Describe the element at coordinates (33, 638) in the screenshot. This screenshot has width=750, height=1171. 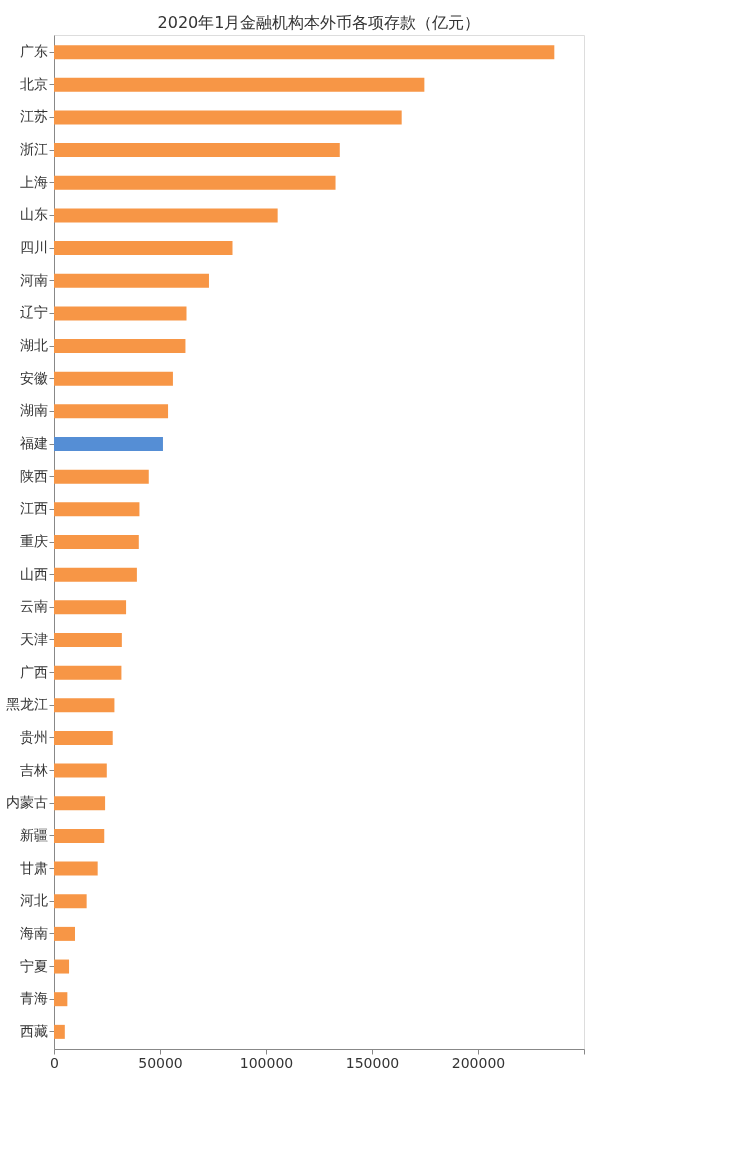
I see `y-tick-label: 天津` at that location.